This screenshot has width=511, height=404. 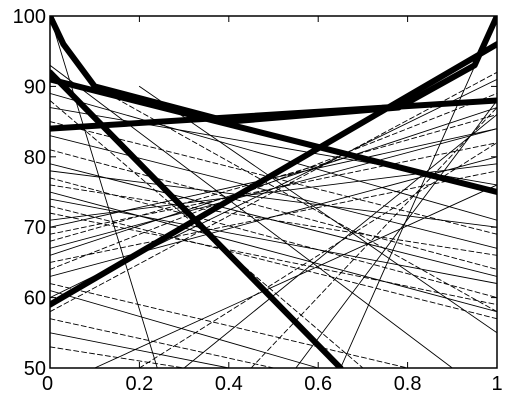 I want to click on x-tick-label: 1, so click(x=496, y=384).